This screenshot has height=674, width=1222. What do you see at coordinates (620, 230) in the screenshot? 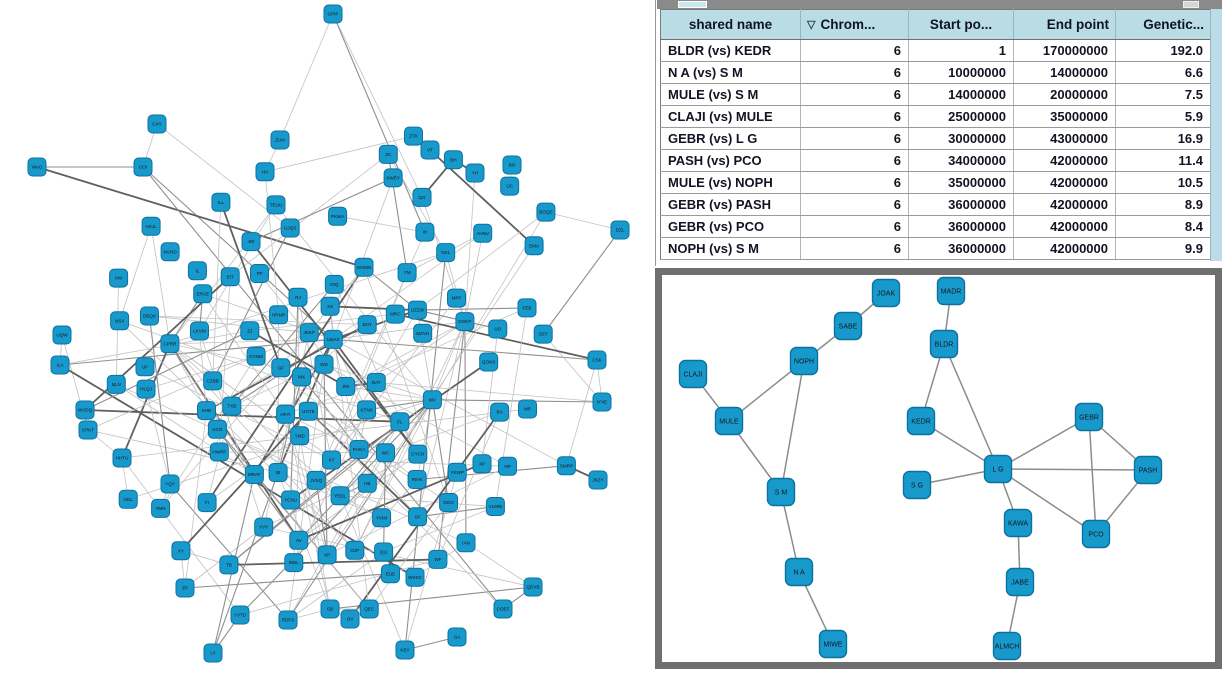
I see `network-node: DZL` at bounding box center [620, 230].